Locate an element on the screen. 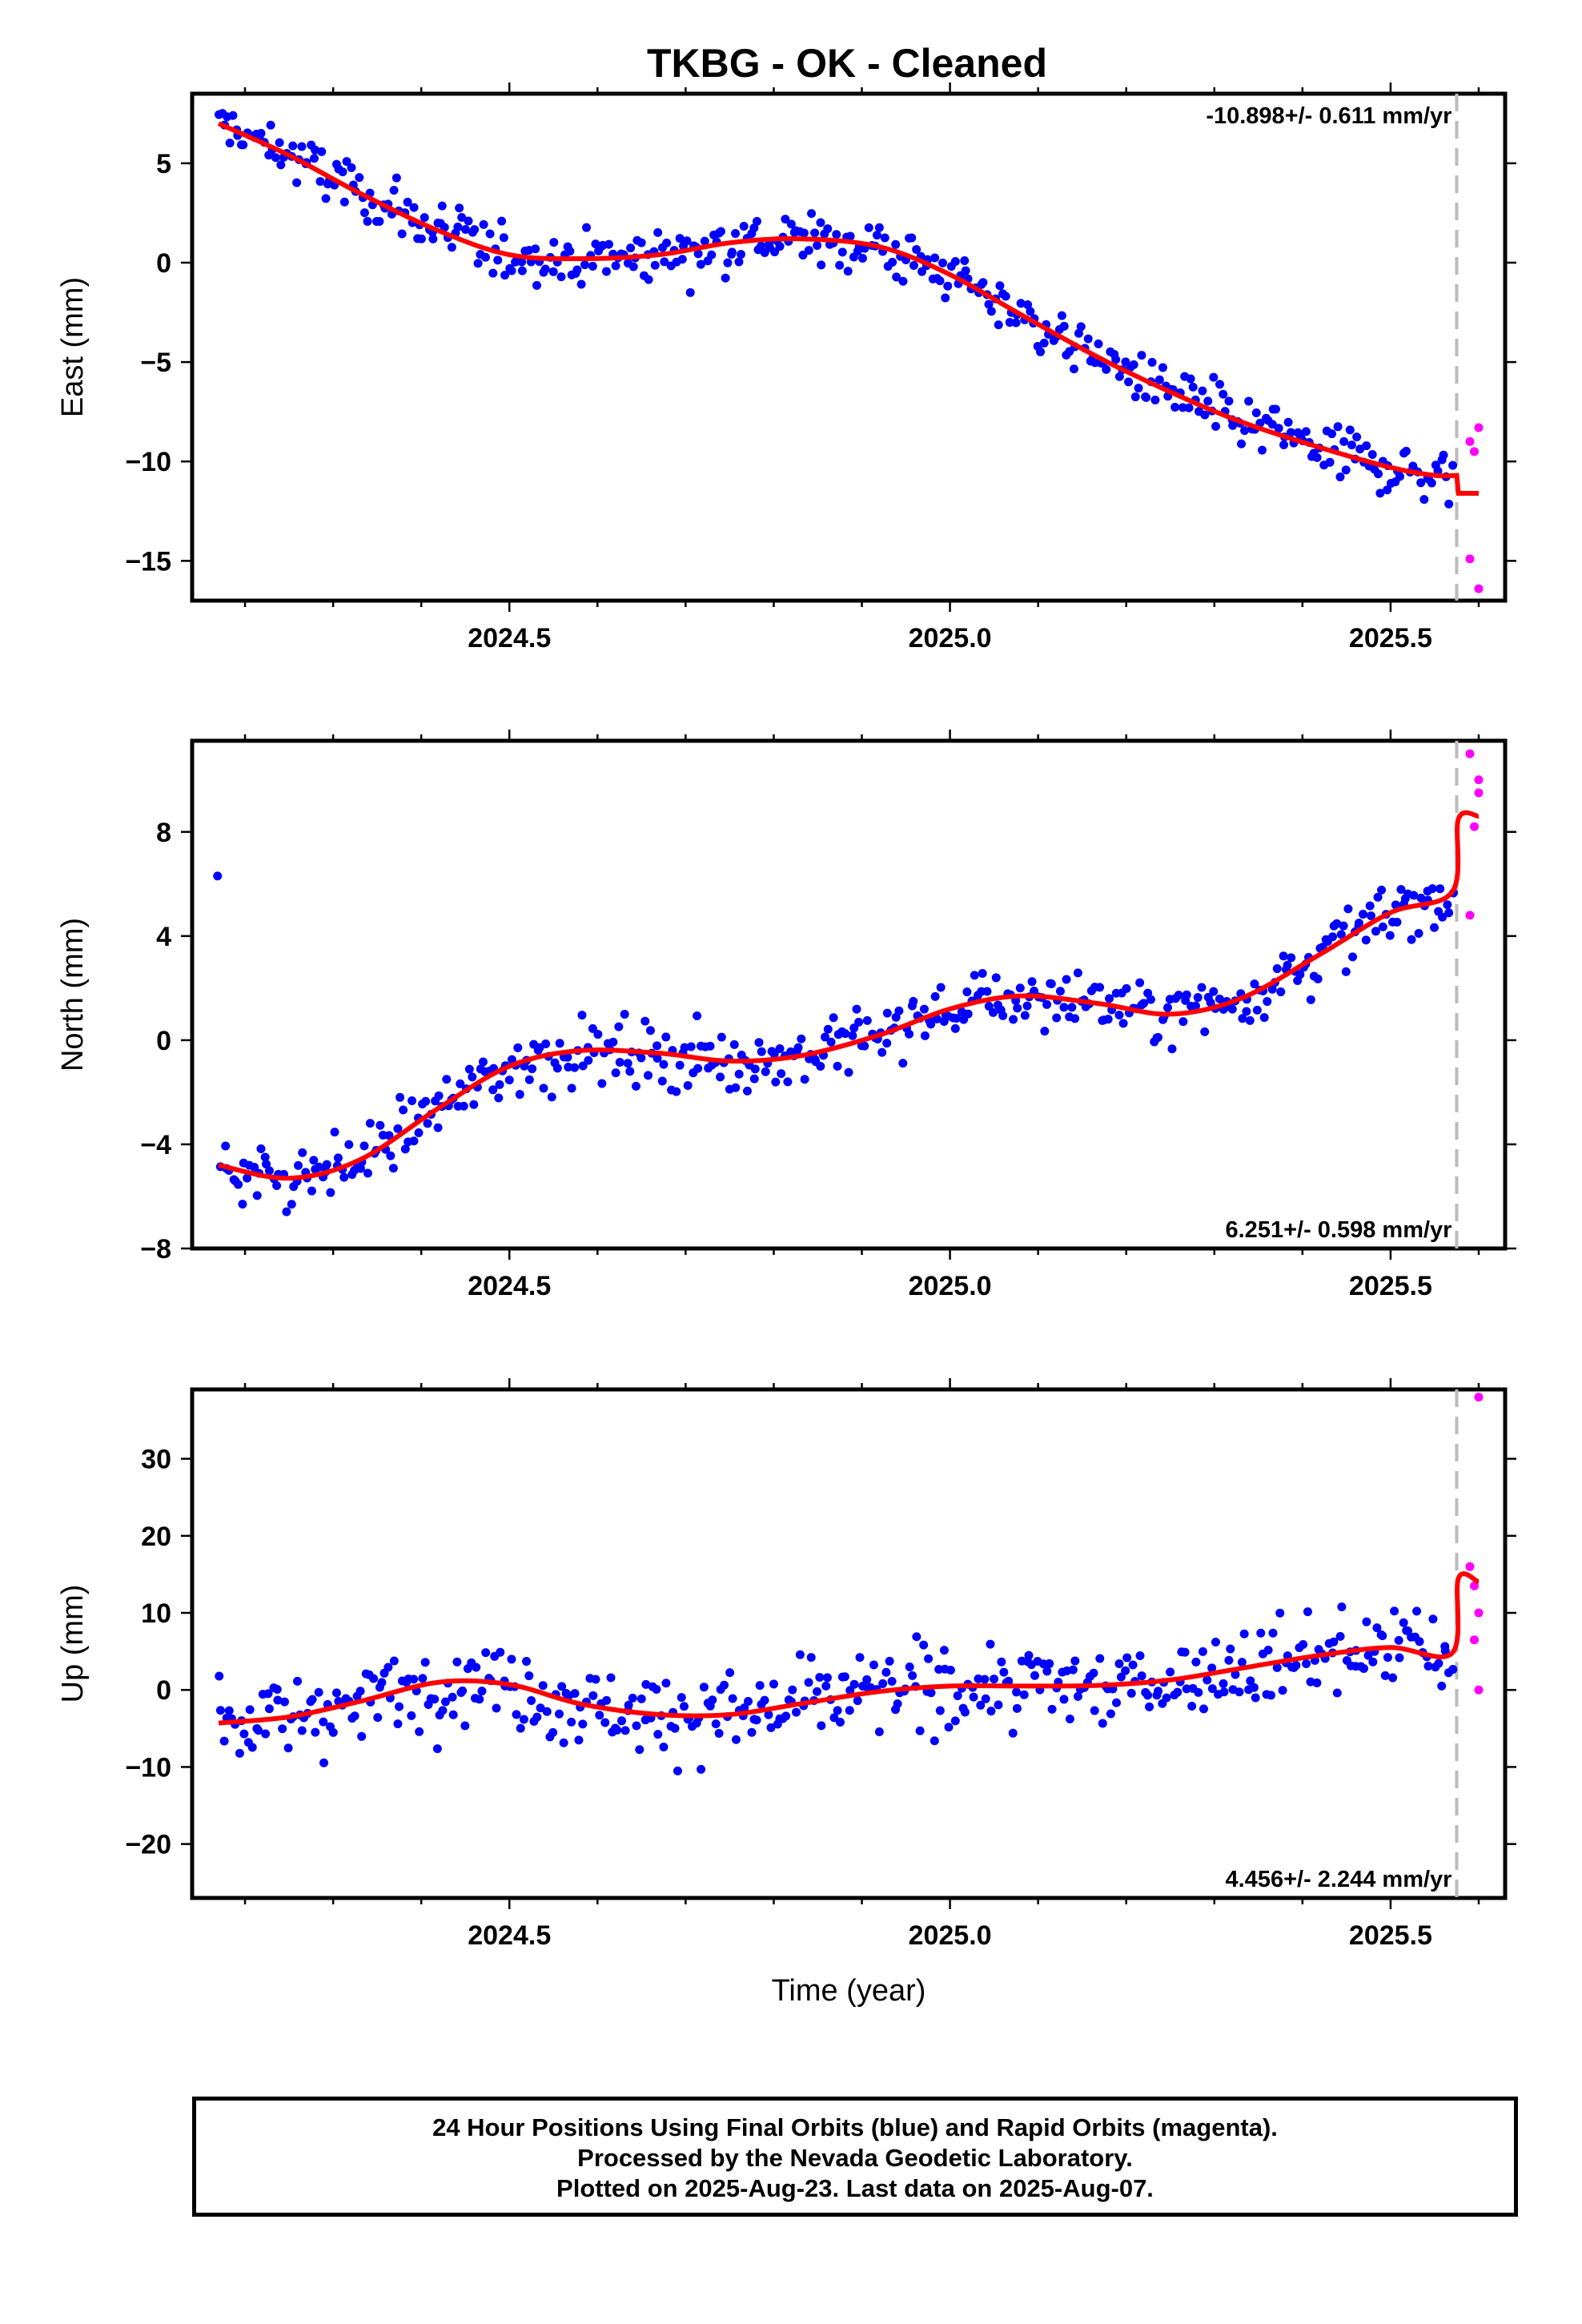  east-rapid-orbit-point is located at coordinates (1474, 451).